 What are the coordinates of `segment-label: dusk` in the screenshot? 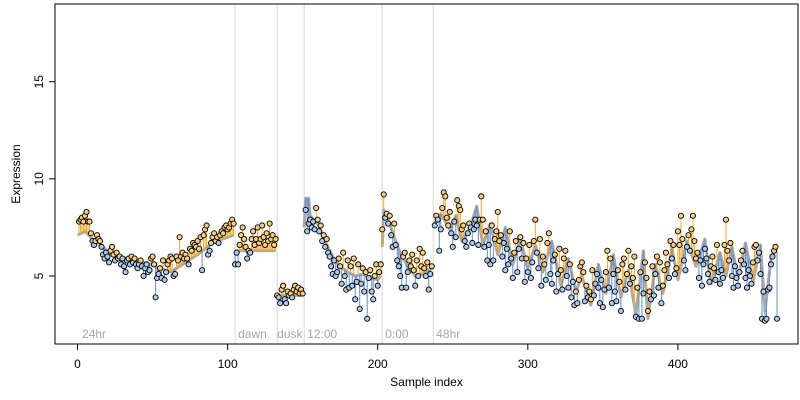 It's located at (290, 334).